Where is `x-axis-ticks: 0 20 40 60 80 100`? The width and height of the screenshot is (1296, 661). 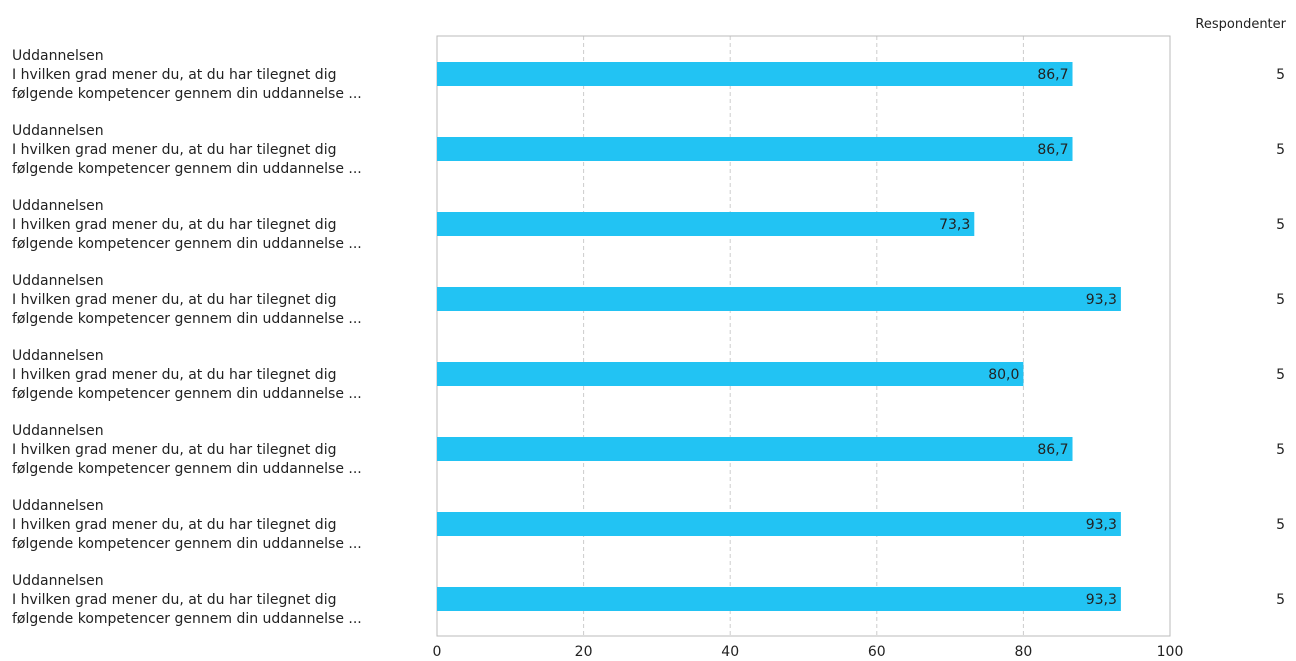 x-axis-ticks: 0 20 40 60 80 100 is located at coordinates (808, 652).